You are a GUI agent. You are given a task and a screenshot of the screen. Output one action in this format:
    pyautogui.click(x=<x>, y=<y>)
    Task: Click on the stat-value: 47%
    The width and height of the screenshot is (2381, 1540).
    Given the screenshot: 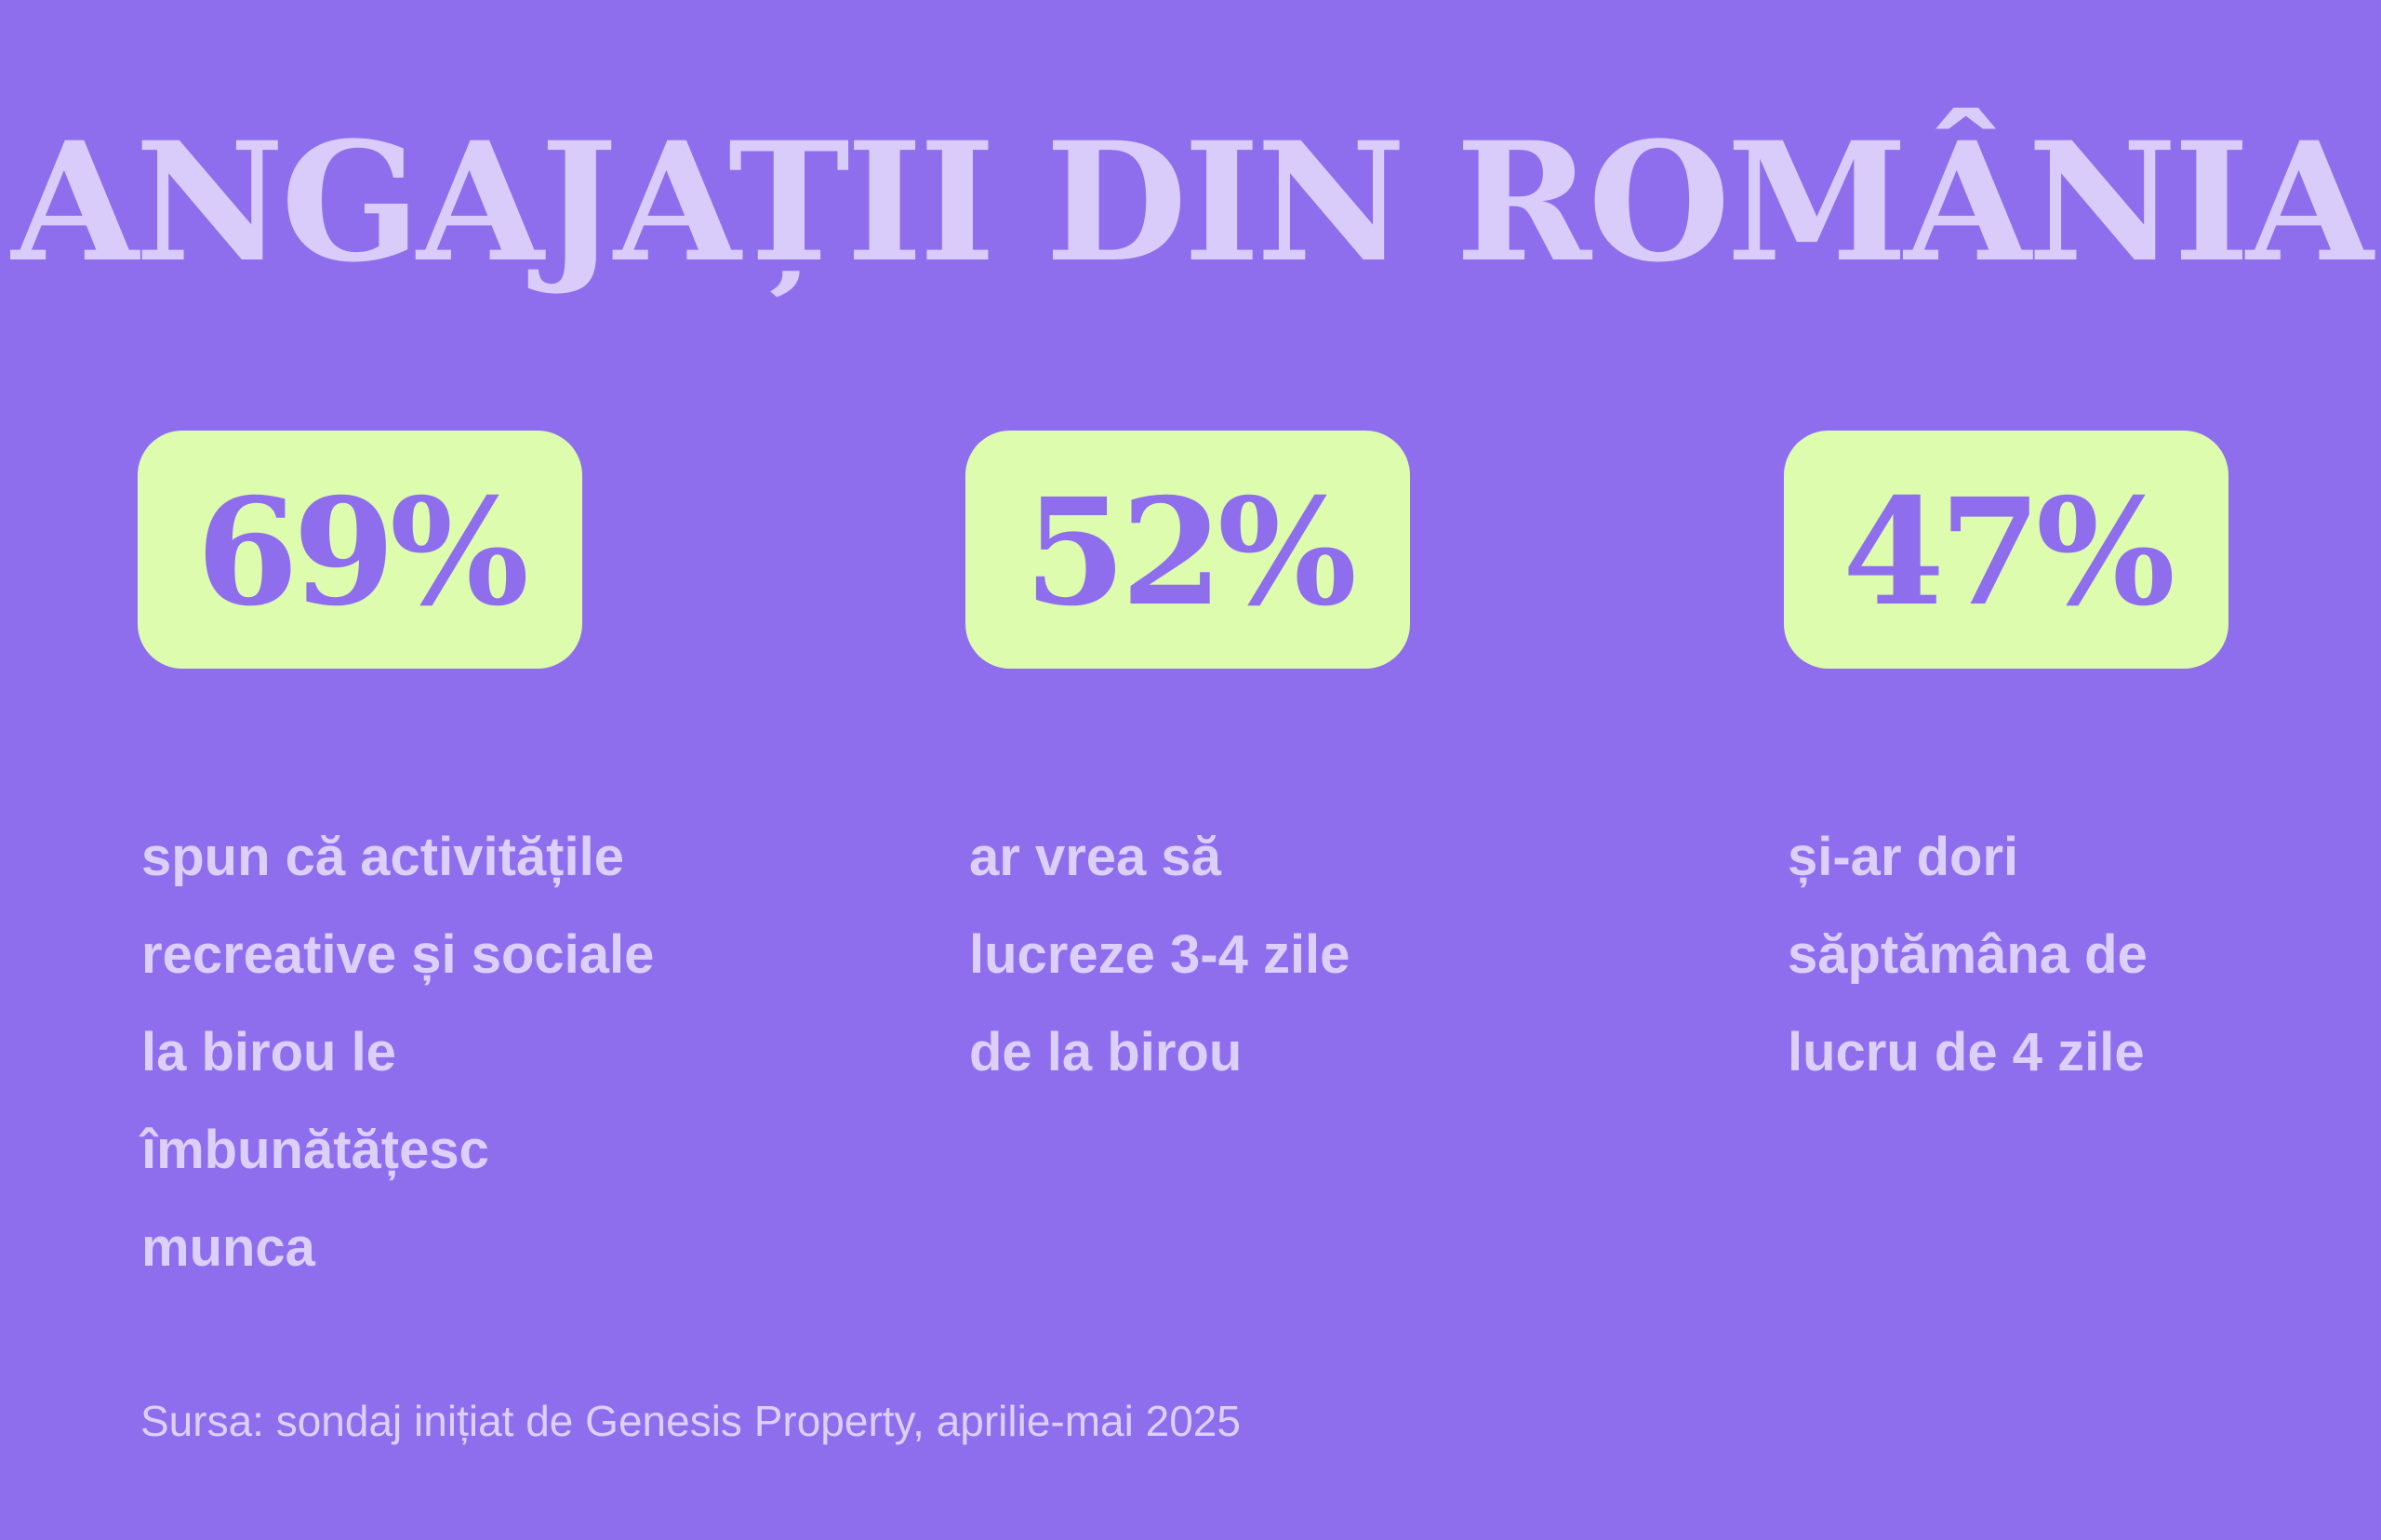 What is the action you would take?
    pyautogui.click(x=2008, y=553)
    